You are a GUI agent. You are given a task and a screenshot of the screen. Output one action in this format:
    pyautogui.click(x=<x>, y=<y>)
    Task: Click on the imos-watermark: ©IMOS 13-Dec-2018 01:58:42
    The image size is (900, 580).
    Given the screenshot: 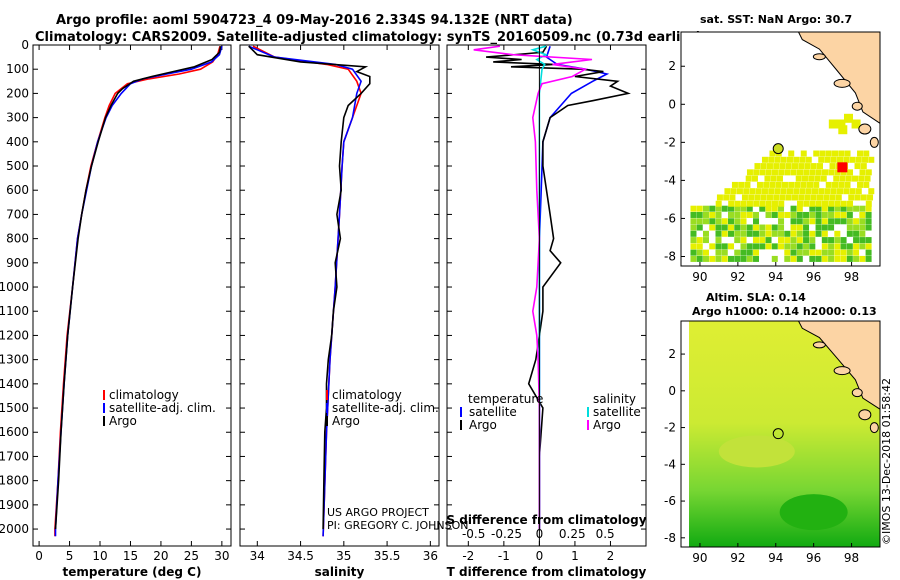 What is the action you would take?
    pyautogui.click(x=886, y=461)
    